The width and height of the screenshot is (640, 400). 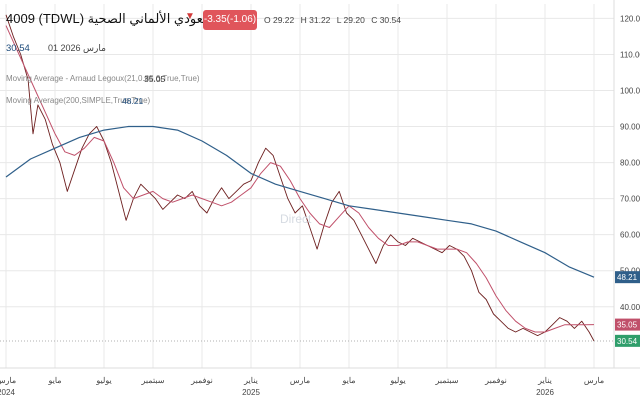 I want to click on badge-close-text: 30.54, so click(x=627, y=341).